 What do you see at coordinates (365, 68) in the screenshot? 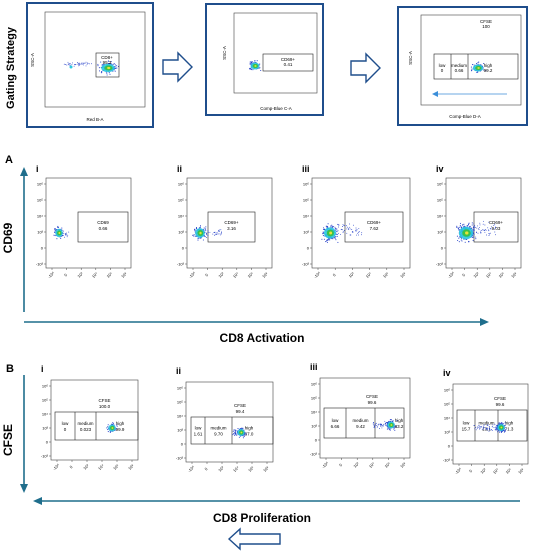
I see `right-arrow-icon` at bounding box center [365, 68].